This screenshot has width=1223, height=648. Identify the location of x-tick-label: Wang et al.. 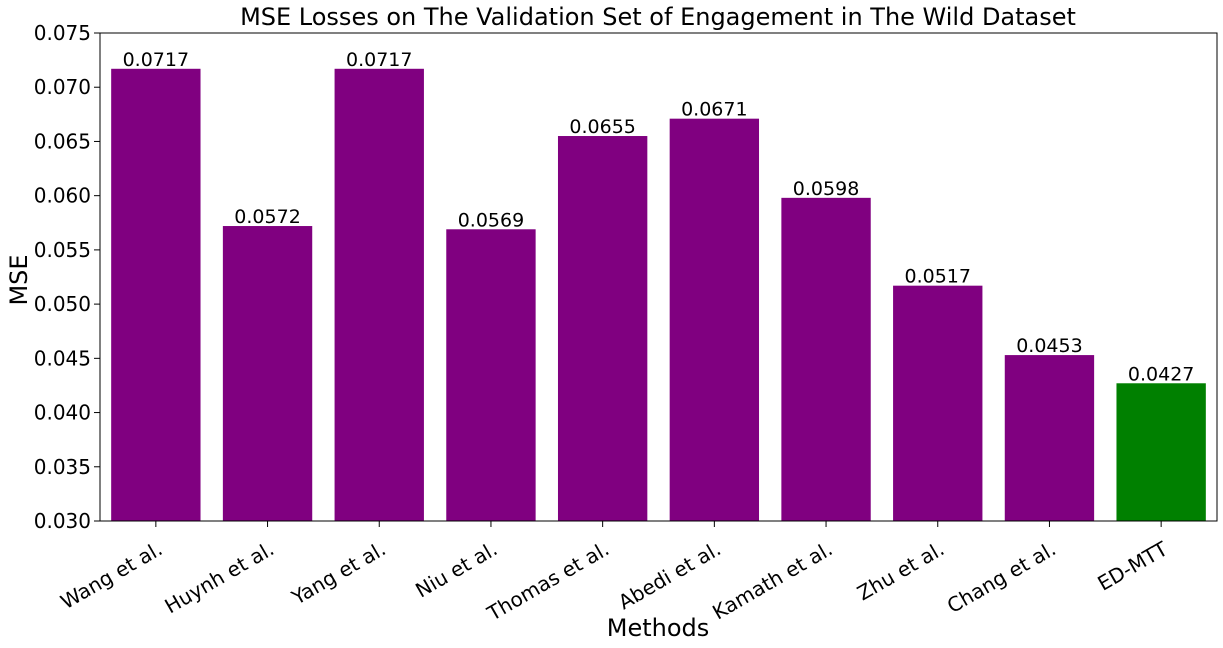
(111, 575).